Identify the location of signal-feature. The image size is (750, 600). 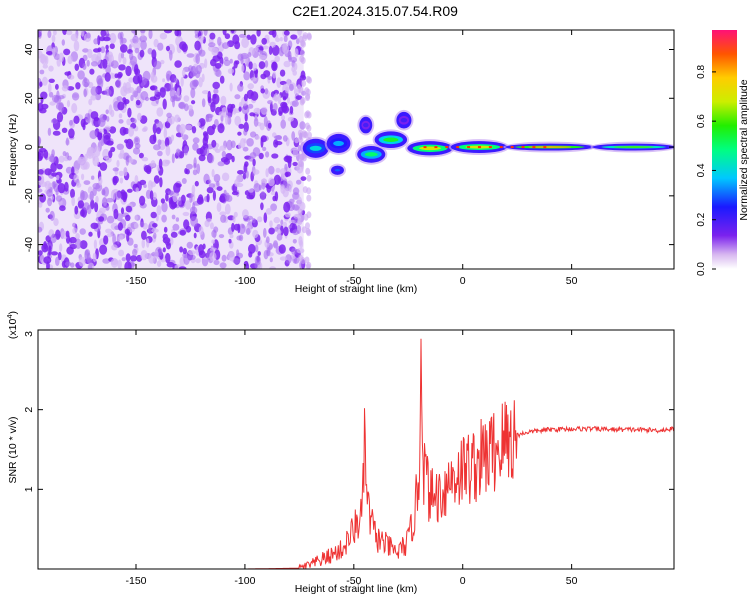
(550, 147).